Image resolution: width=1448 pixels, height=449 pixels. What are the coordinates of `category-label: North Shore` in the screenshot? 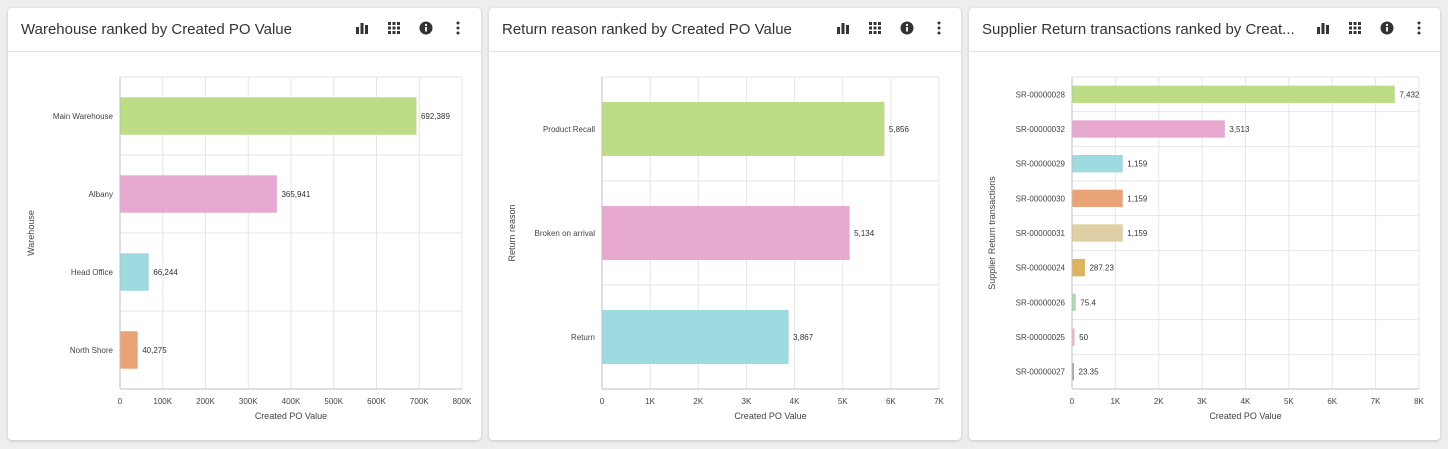 It's located at (92, 350).